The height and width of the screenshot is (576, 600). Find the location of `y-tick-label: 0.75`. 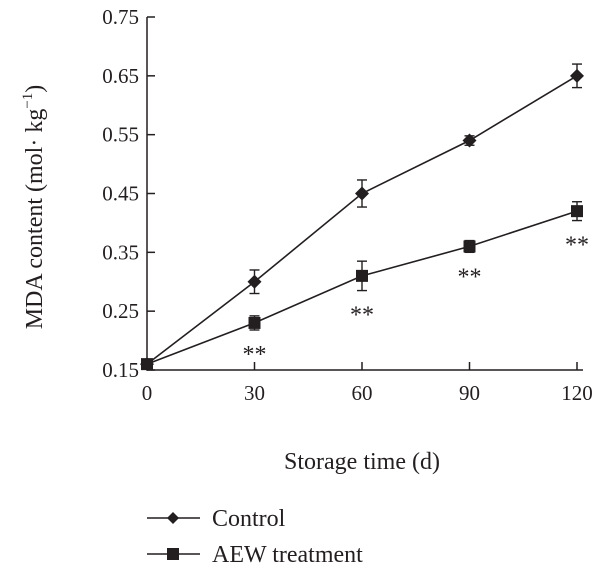

y-tick-label: 0.75 is located at coordinates (120, 17).